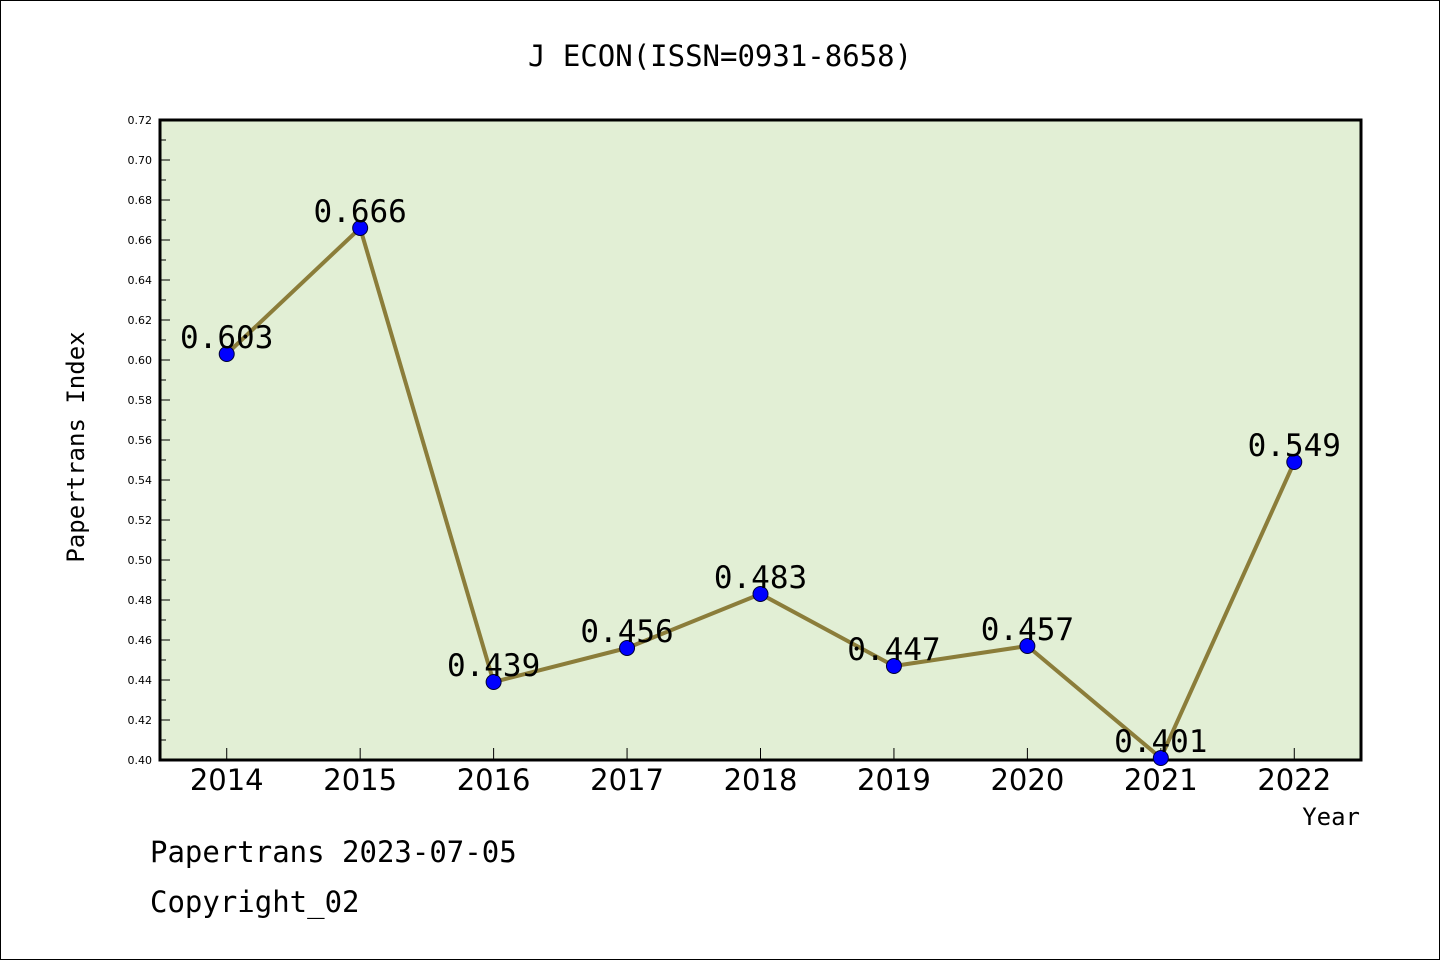  Describe the element at coordinates (1027, 630) in the screenshot. I see `data-label: 0.457` at that location.